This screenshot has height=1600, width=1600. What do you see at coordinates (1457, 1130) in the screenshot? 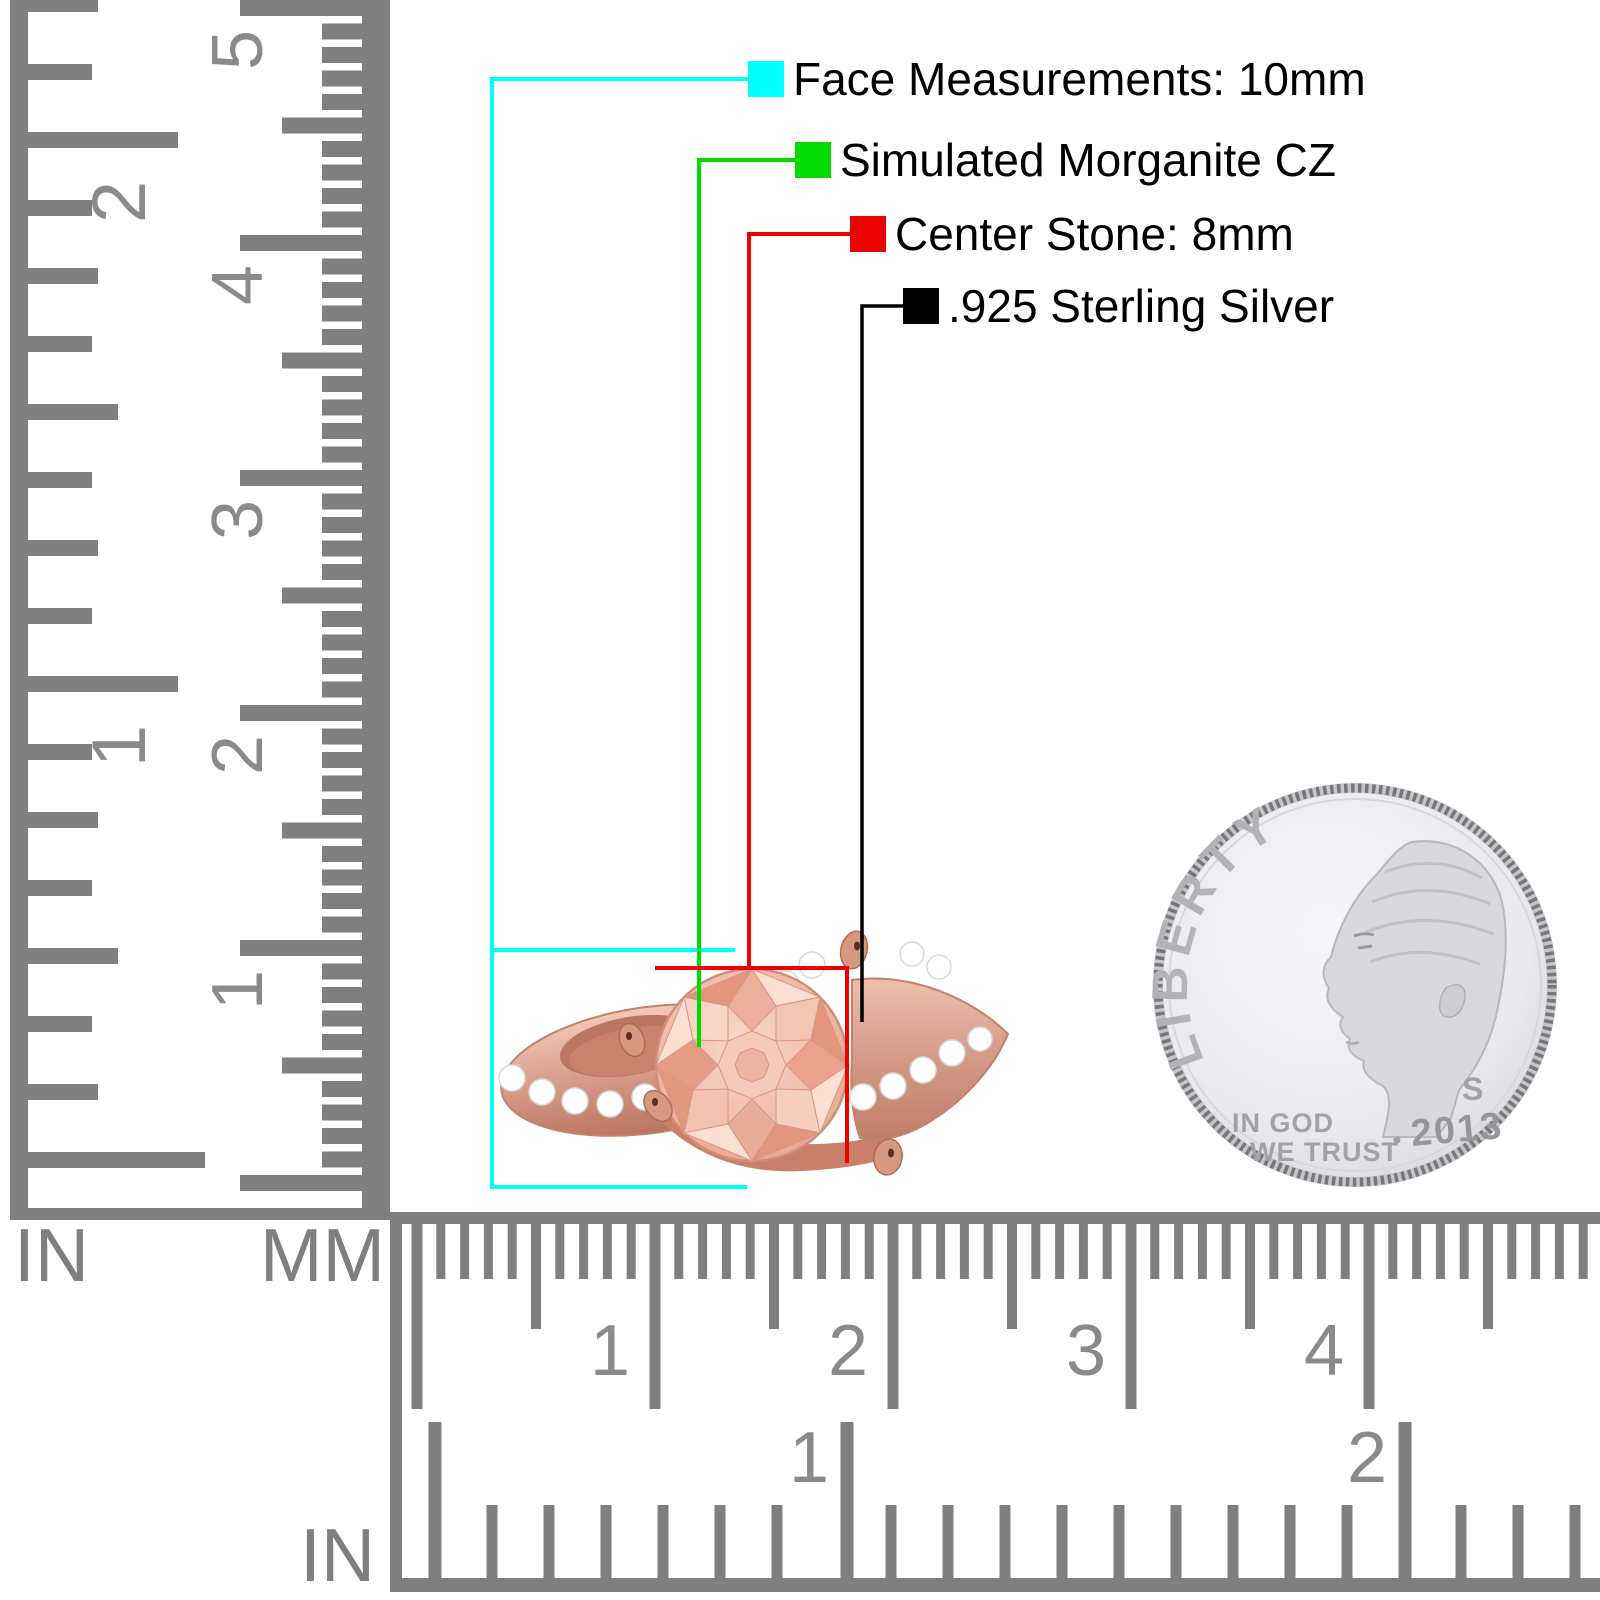
I see `dime-year: 2013` at bounding box center [1457, 1130].